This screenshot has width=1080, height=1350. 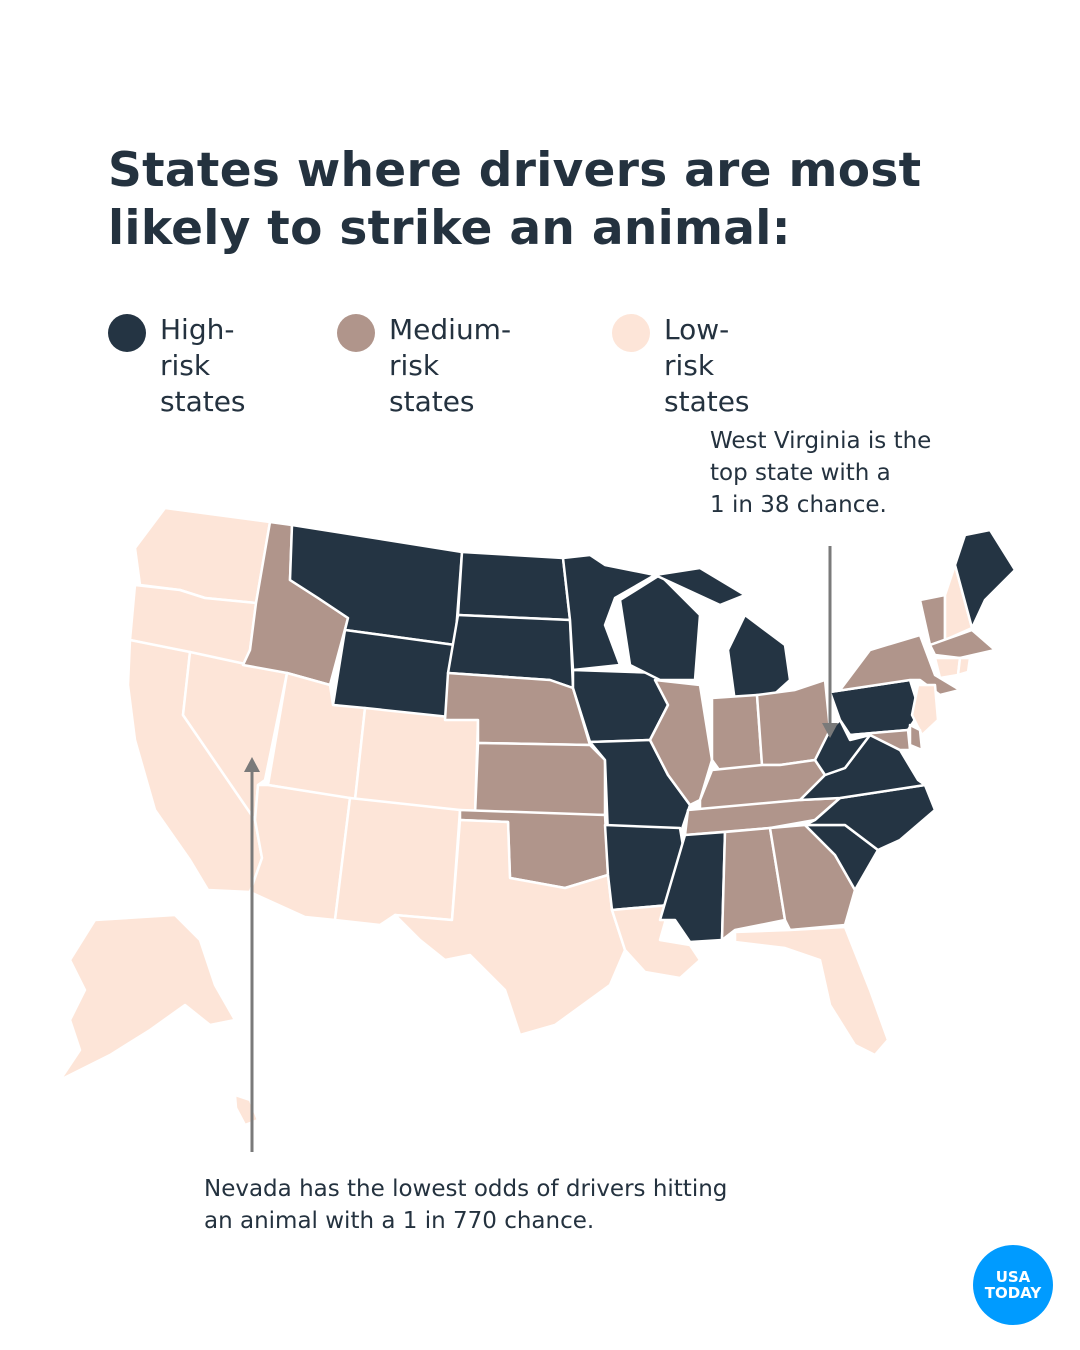 I want to click on state-north-dakota, so click(x=514, y=586).